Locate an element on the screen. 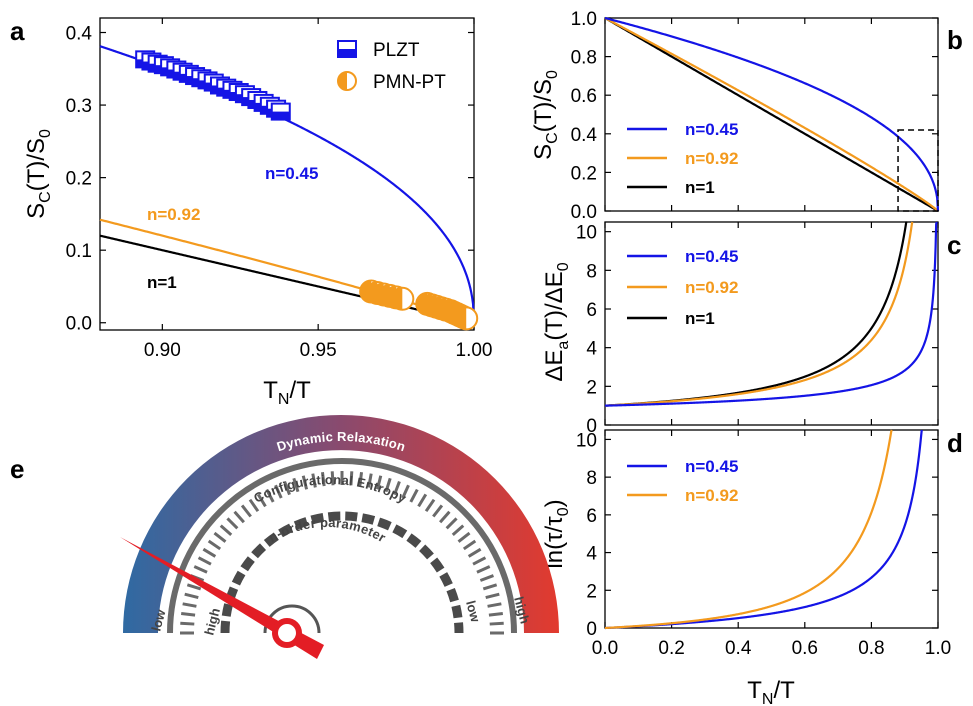 Image resolution: width=973 pixels, height=706 pixels. panel-c-ticks: 0 2 4 6 8 10 is located at coordinates (757, 329).